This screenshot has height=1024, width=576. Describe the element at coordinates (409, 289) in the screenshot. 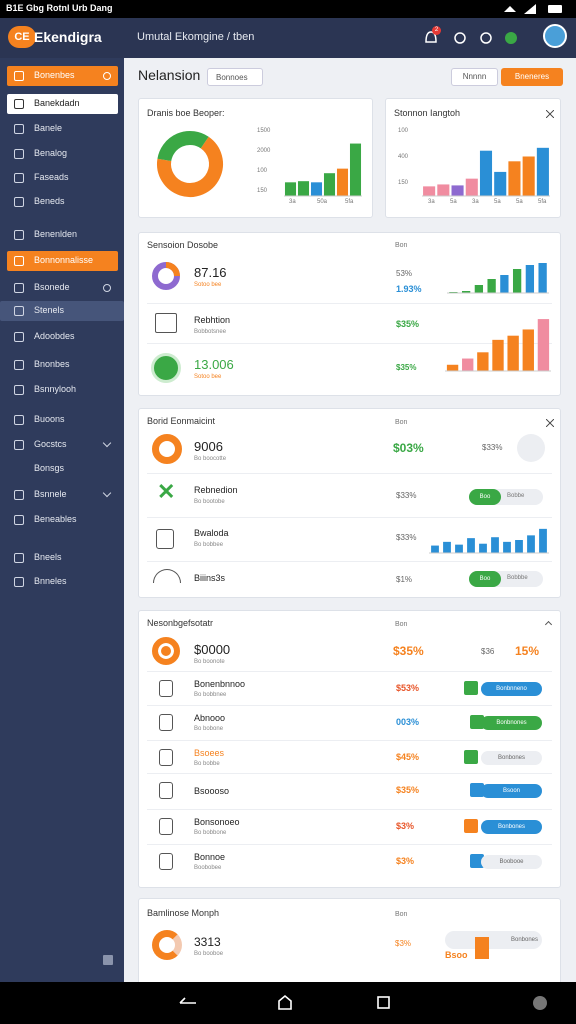

I see `metric-pct: 1.93%` at that location.